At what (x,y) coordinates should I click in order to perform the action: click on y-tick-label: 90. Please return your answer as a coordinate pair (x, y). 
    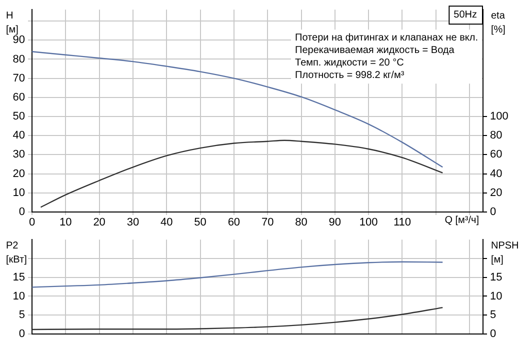
    Looking at the image, I should click on (18, 40).